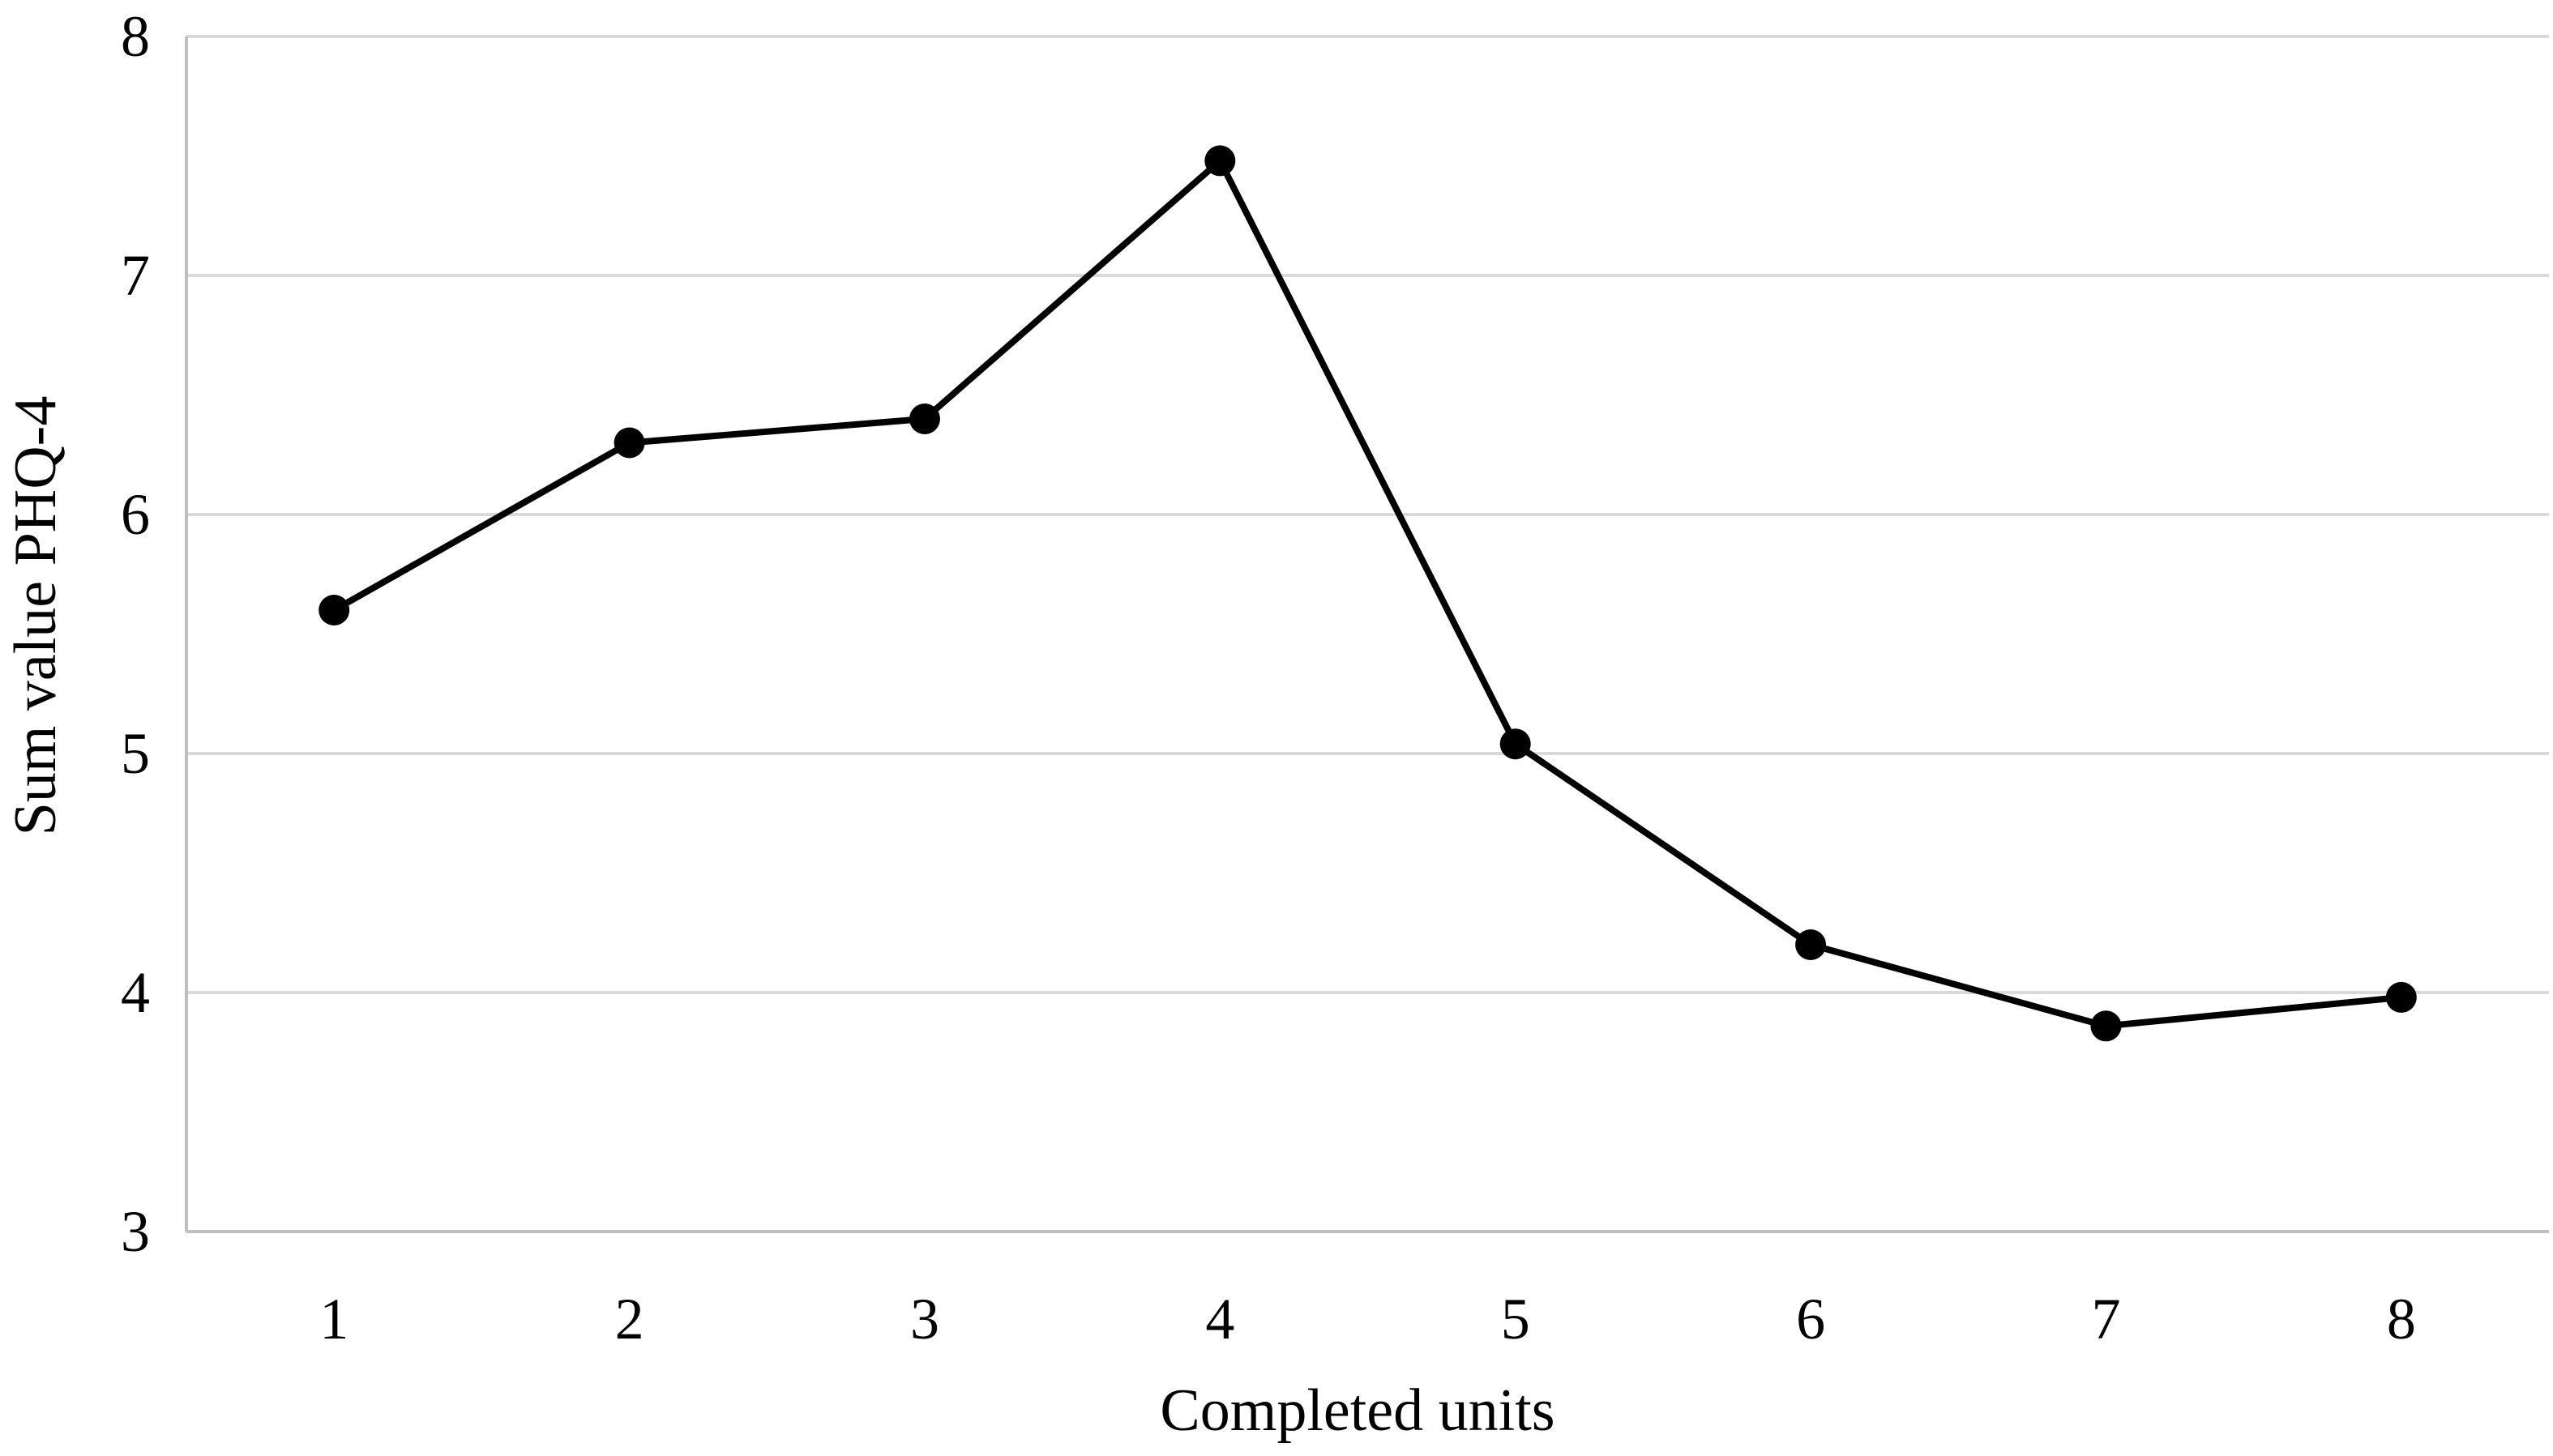 This screenshot has width=2553, height=1456. Describe the element at coordinates (1515, 1319) in the screenshot. I see `x-tick-label: 5` at that location.